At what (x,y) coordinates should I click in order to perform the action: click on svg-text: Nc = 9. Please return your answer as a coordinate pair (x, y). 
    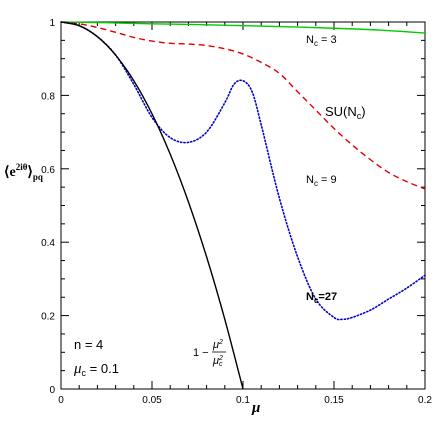
    Looking at the image, I should click on (321, 181).